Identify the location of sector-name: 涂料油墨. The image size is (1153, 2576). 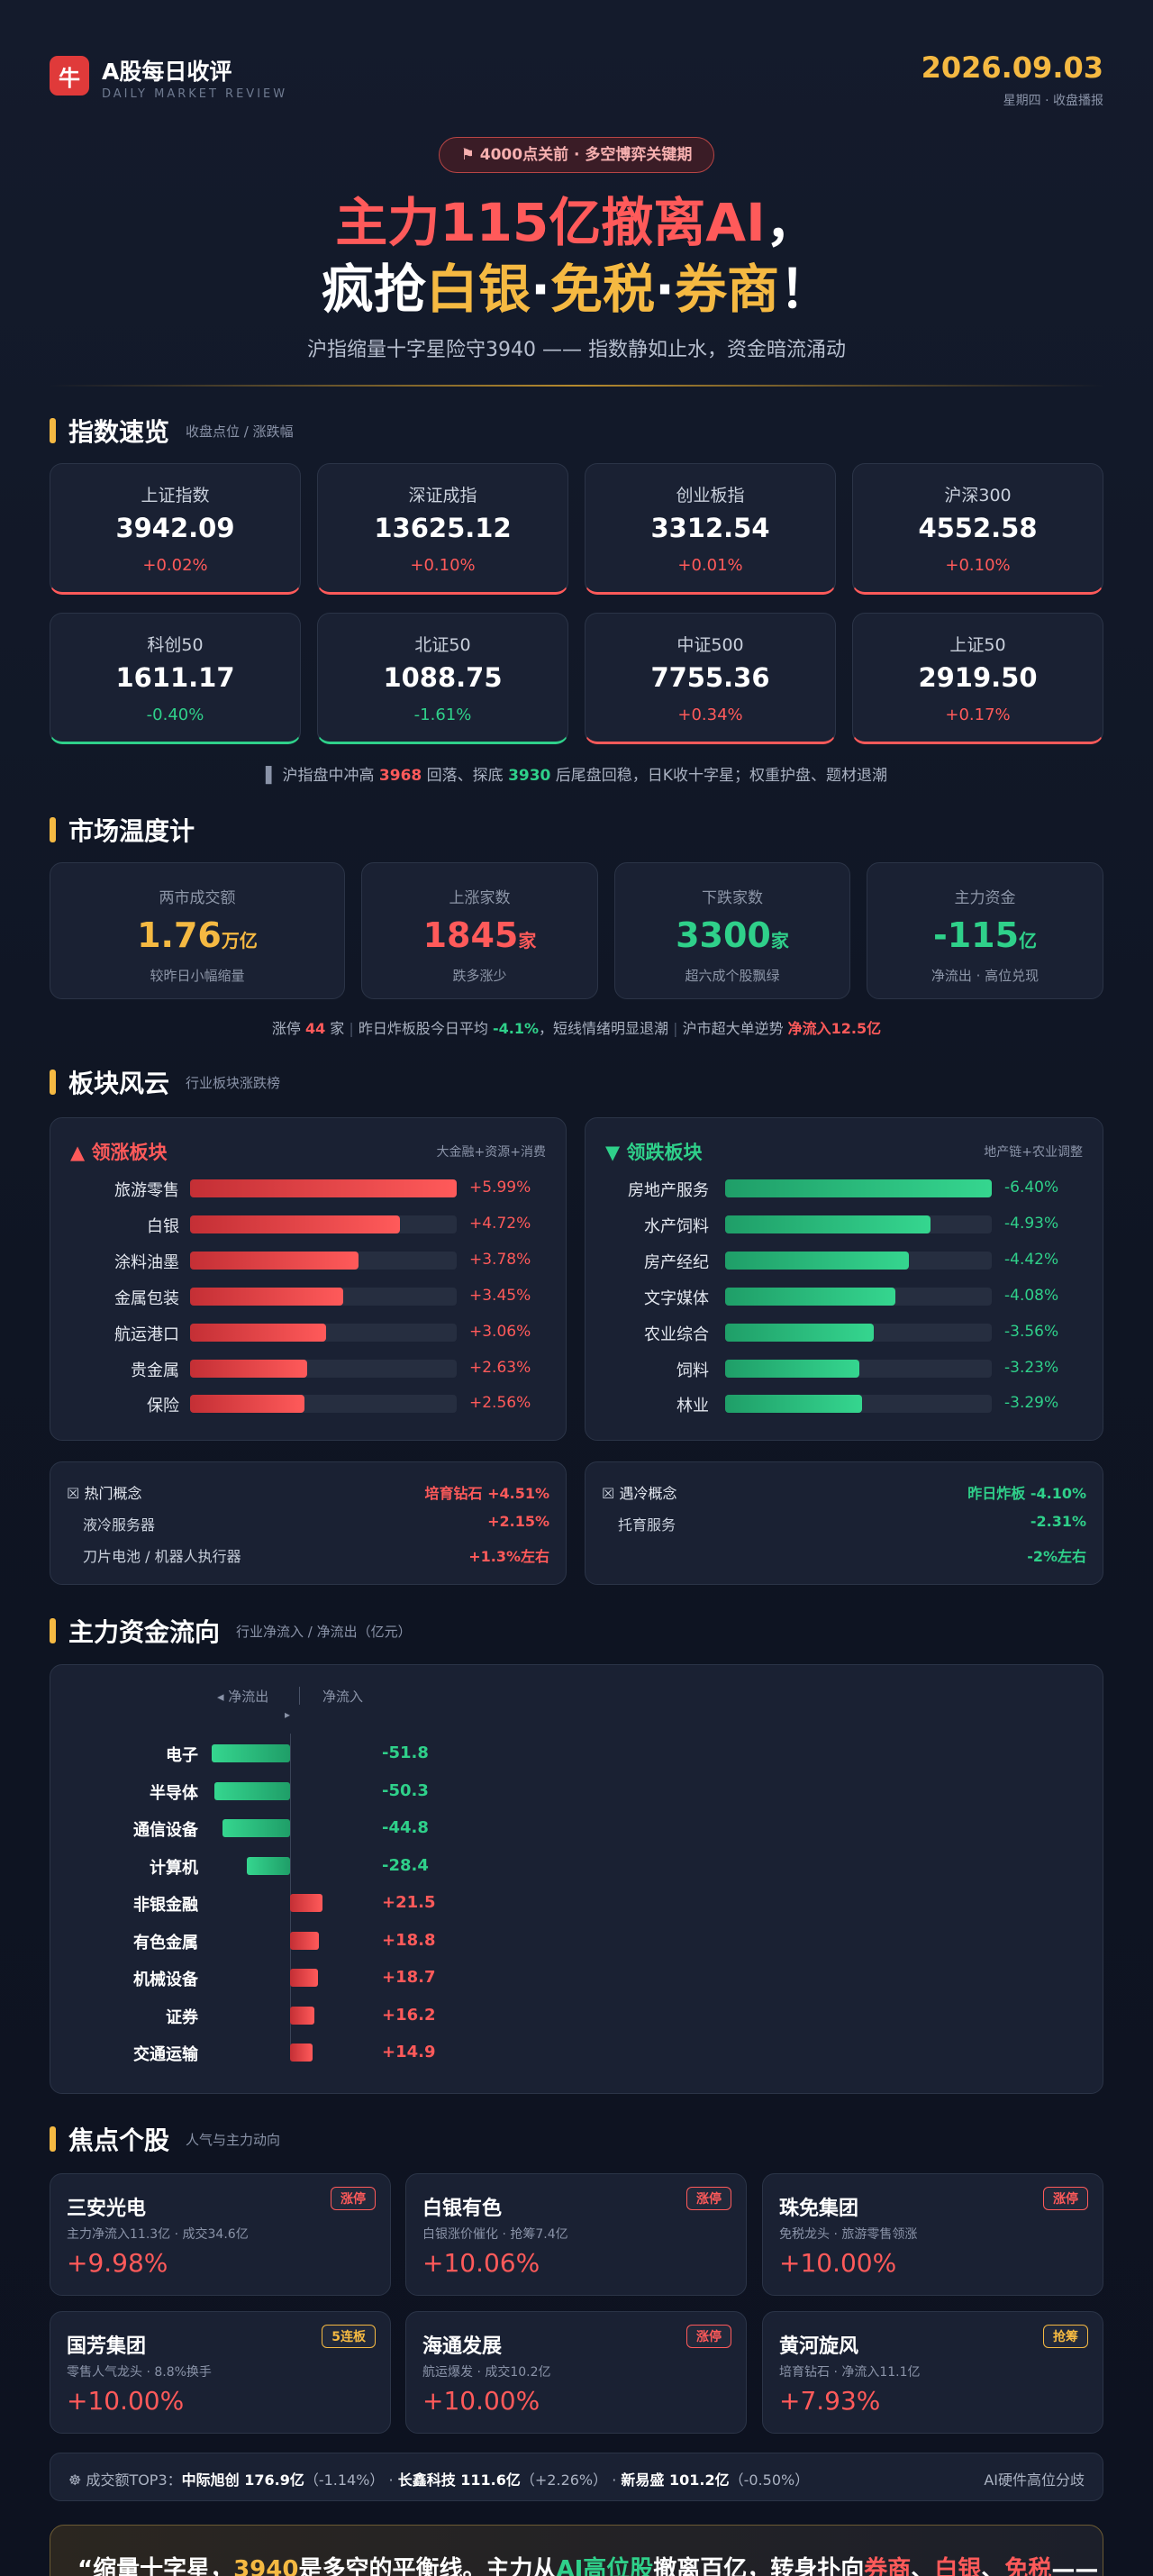
(146, 1262).